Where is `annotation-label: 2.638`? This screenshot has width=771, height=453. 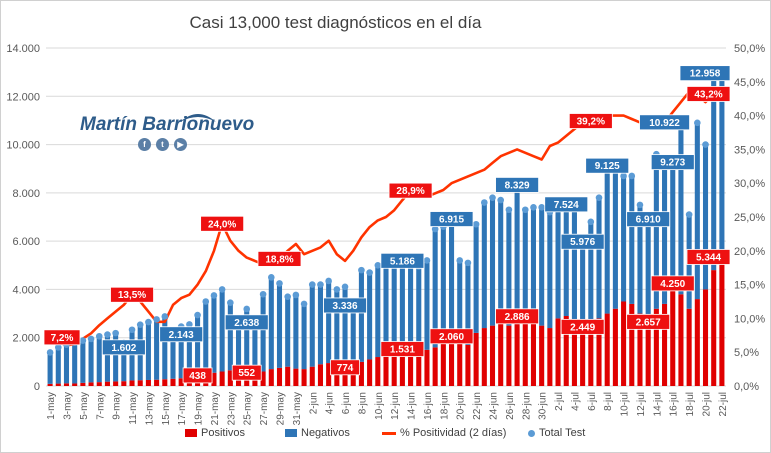 annotation-label: 2.638 is located at coordinates (246, 323).